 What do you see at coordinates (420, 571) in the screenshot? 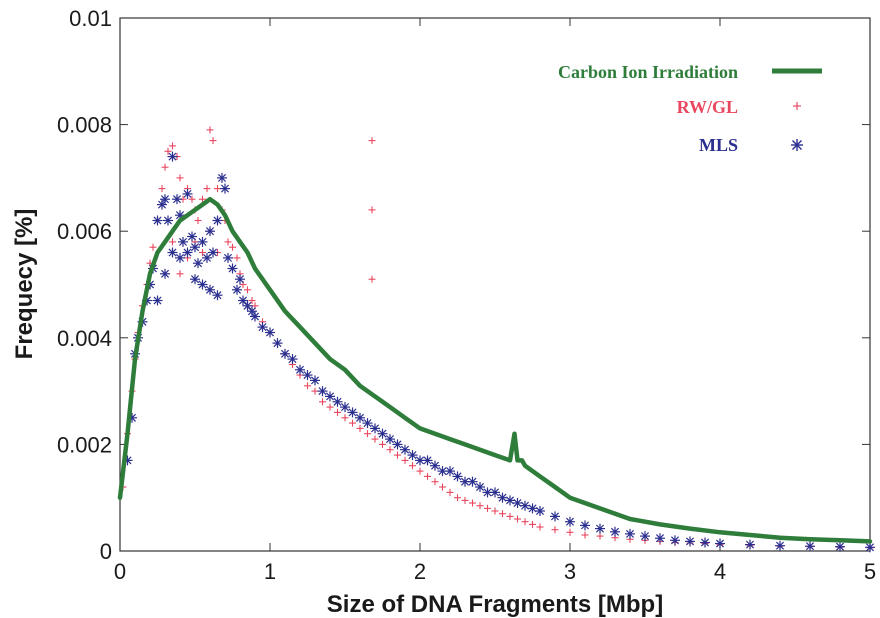
I see `x-tick-label: 2` at bounding box center [420, 571].